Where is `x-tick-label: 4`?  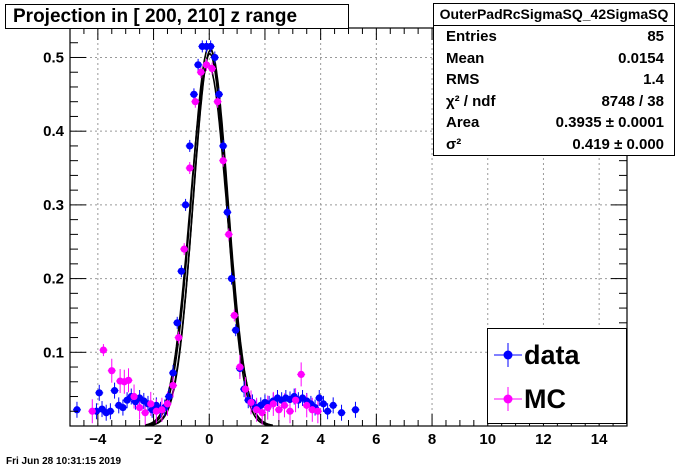
x-tick-label: 4 is located at coordinates (320, 439).